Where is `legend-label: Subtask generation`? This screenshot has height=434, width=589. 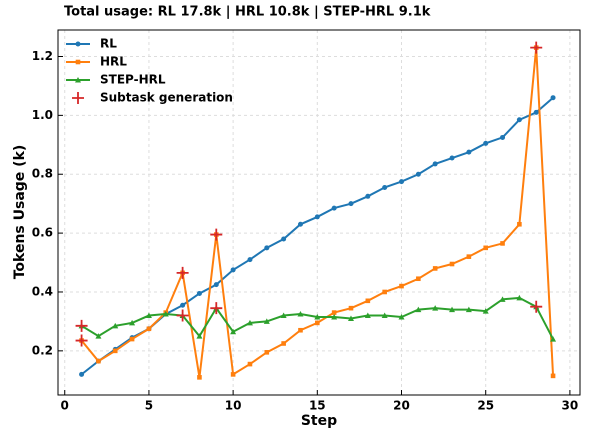 legend-label: Subtask generation is located at coordinates (166, 98).